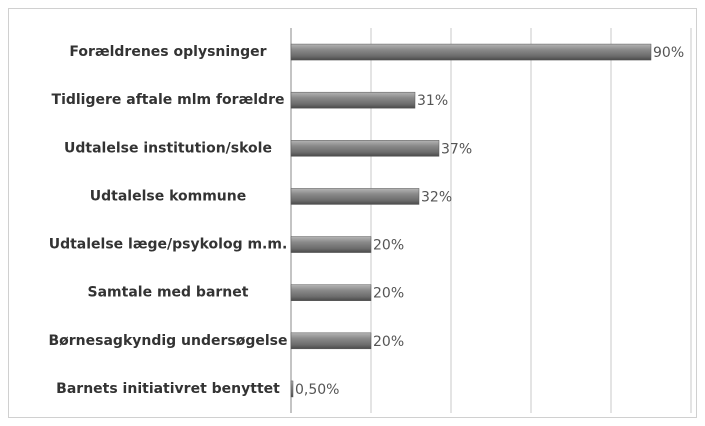  I want to click on data-label: 37%, so click(456, 149).